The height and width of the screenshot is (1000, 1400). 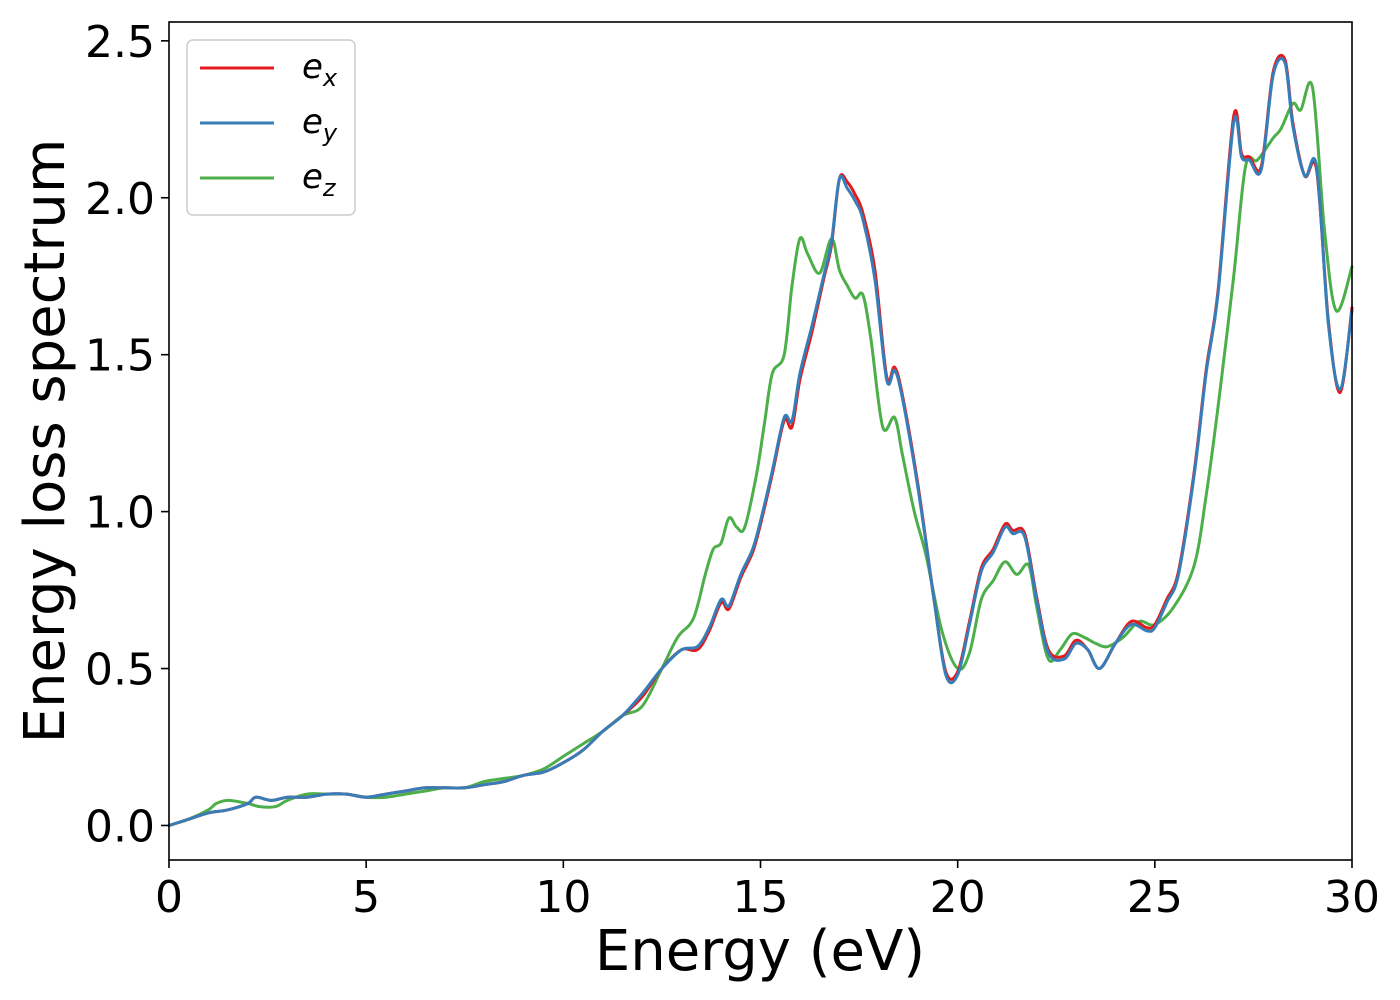 I want to click on x-tick-label: 30, so click(x=1352, y=897).